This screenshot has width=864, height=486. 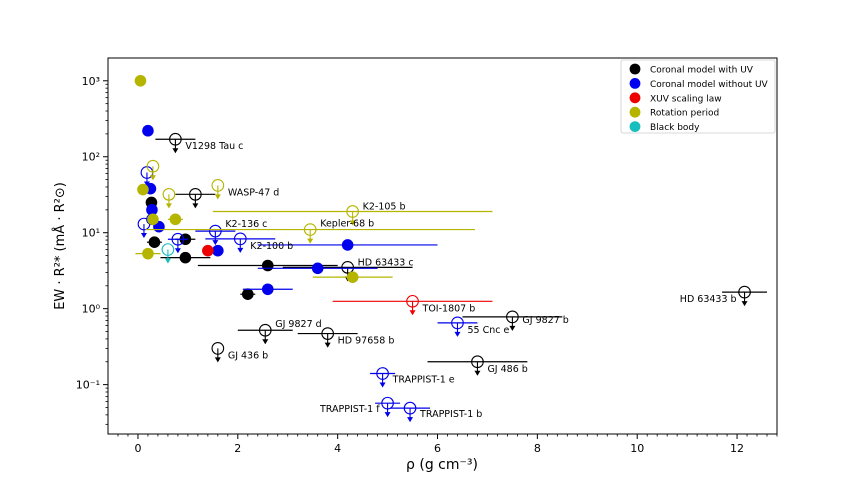 I want to click on legend-box, so click(x=698, y=96).